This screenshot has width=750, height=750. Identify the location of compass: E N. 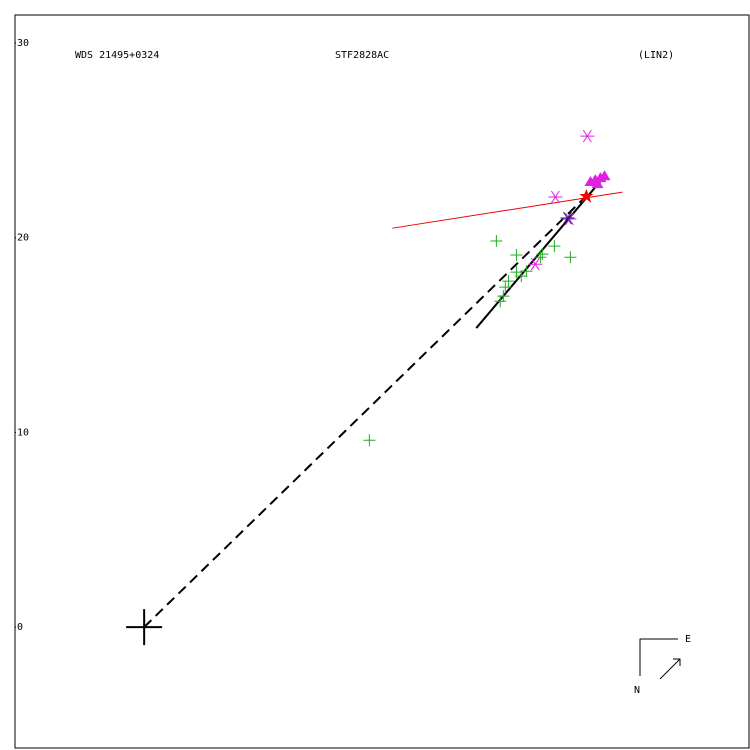
(662, 665).